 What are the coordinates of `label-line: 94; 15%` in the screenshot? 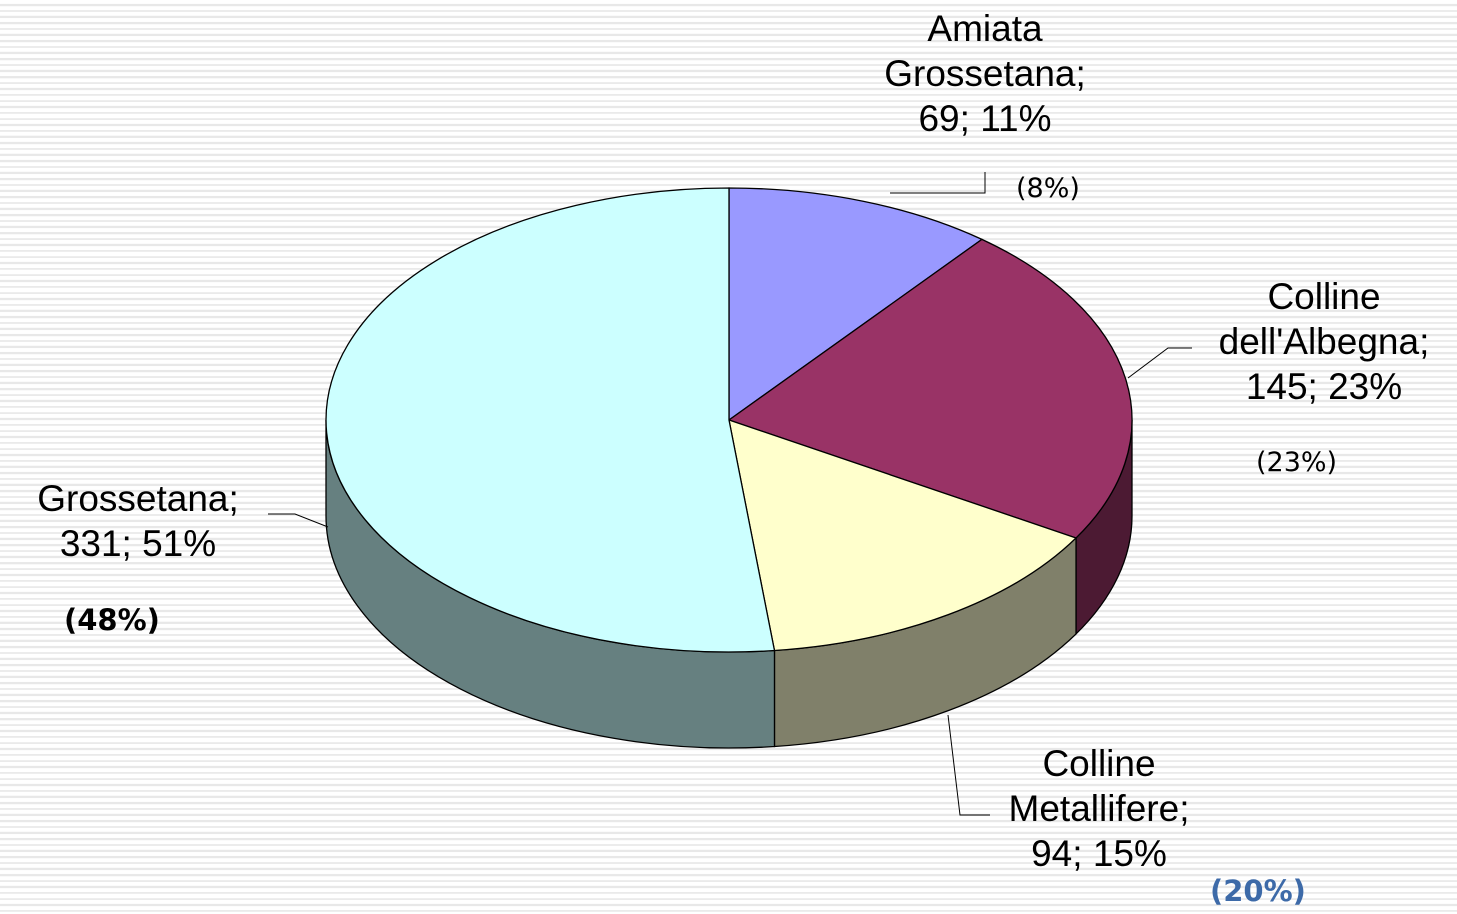 It's located at (1099, 853).